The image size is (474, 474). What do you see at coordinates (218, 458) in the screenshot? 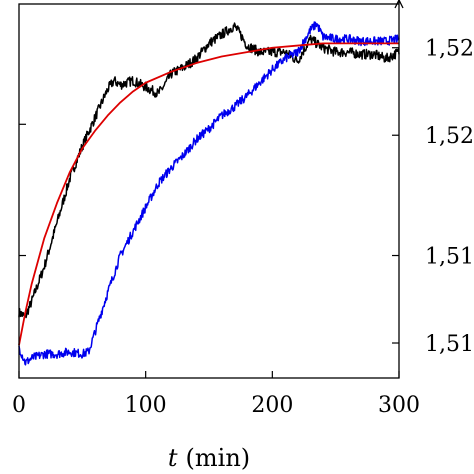
I see `x-axis-unit: (min)` at bounding box center [218, 458].